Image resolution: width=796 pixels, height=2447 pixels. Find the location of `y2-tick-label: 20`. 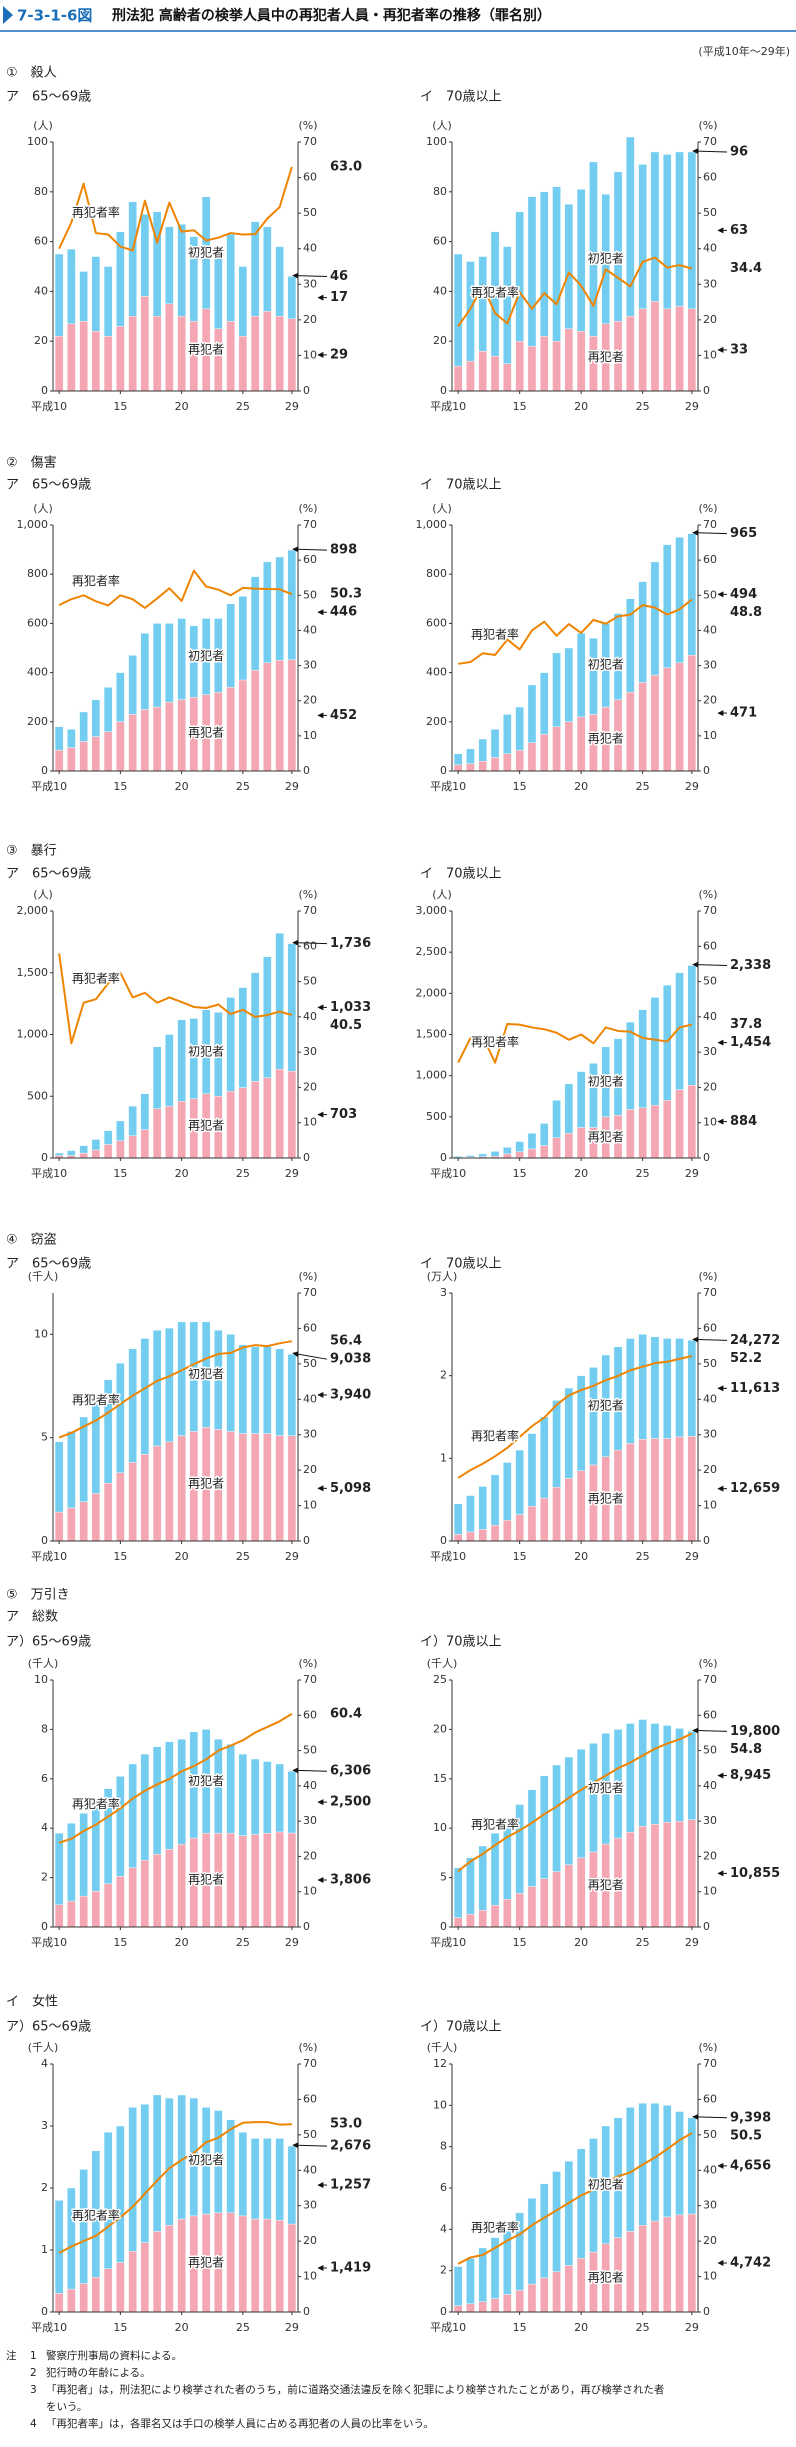

y2-tick-label: 20 is located at coordinates (710, 2240).